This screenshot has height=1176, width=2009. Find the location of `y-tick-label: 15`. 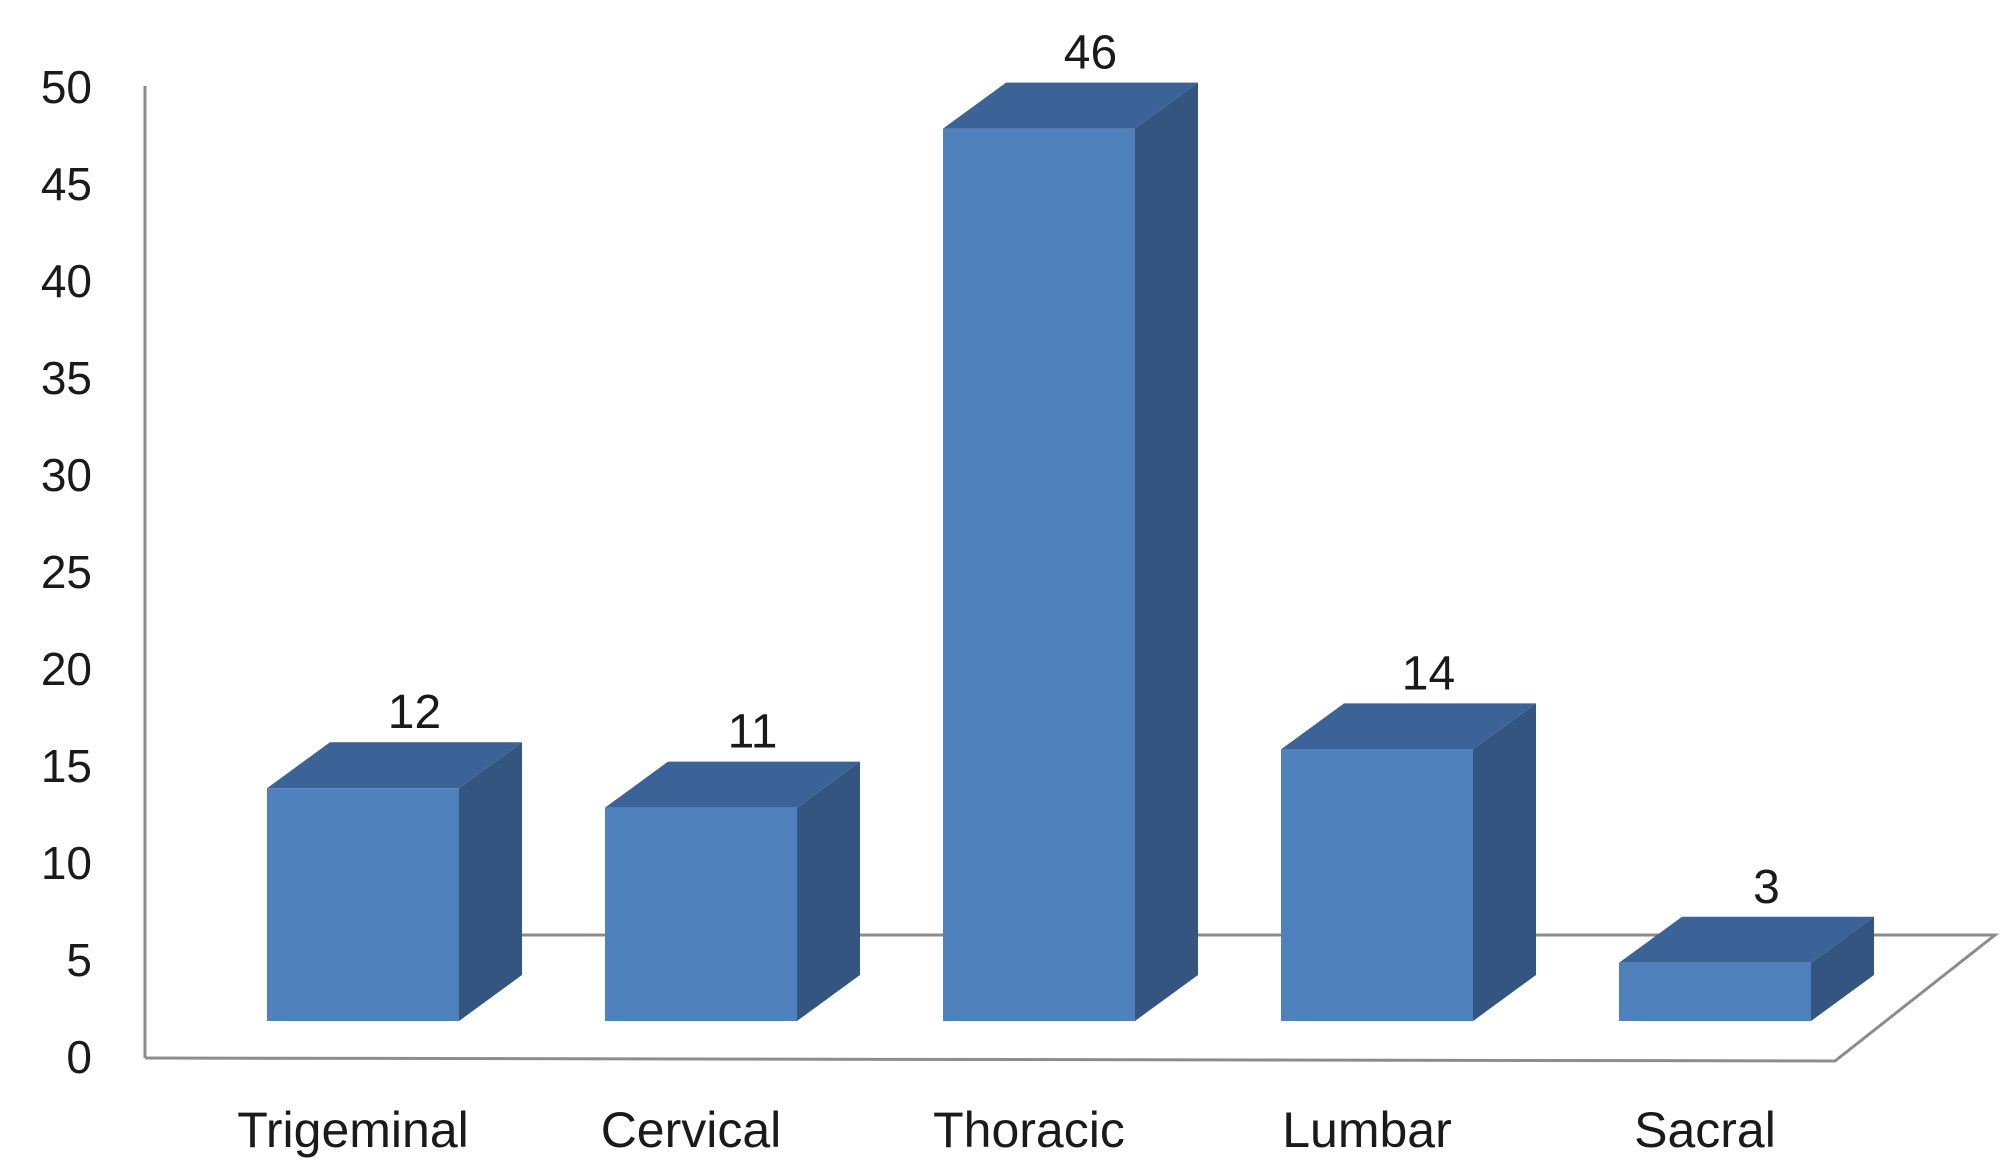

y-tick-label: 15 is located at coordinates (66, 766).